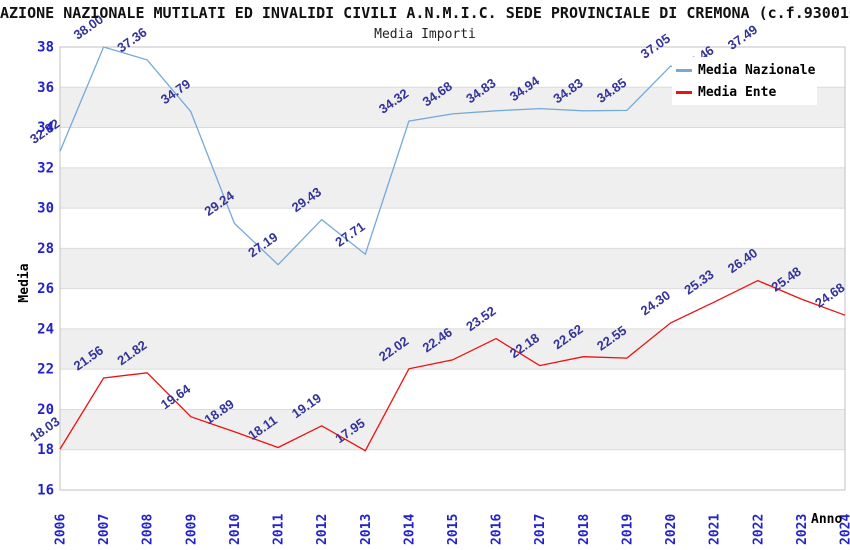 Image resolution: width=850 pixels, height=550 pixels. I want to click on legend-label: Media Ente, so click(737, 92).